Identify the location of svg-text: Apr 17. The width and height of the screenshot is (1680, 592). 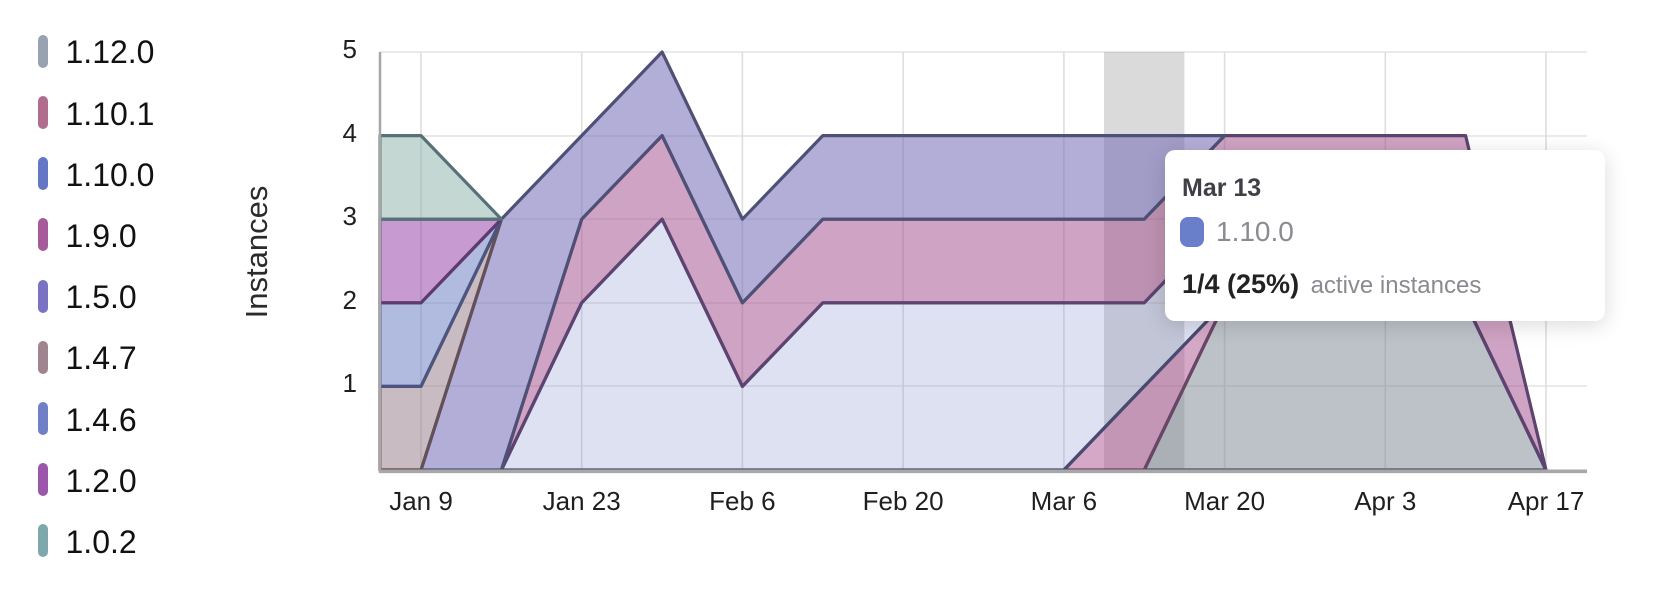
(1546, 501).